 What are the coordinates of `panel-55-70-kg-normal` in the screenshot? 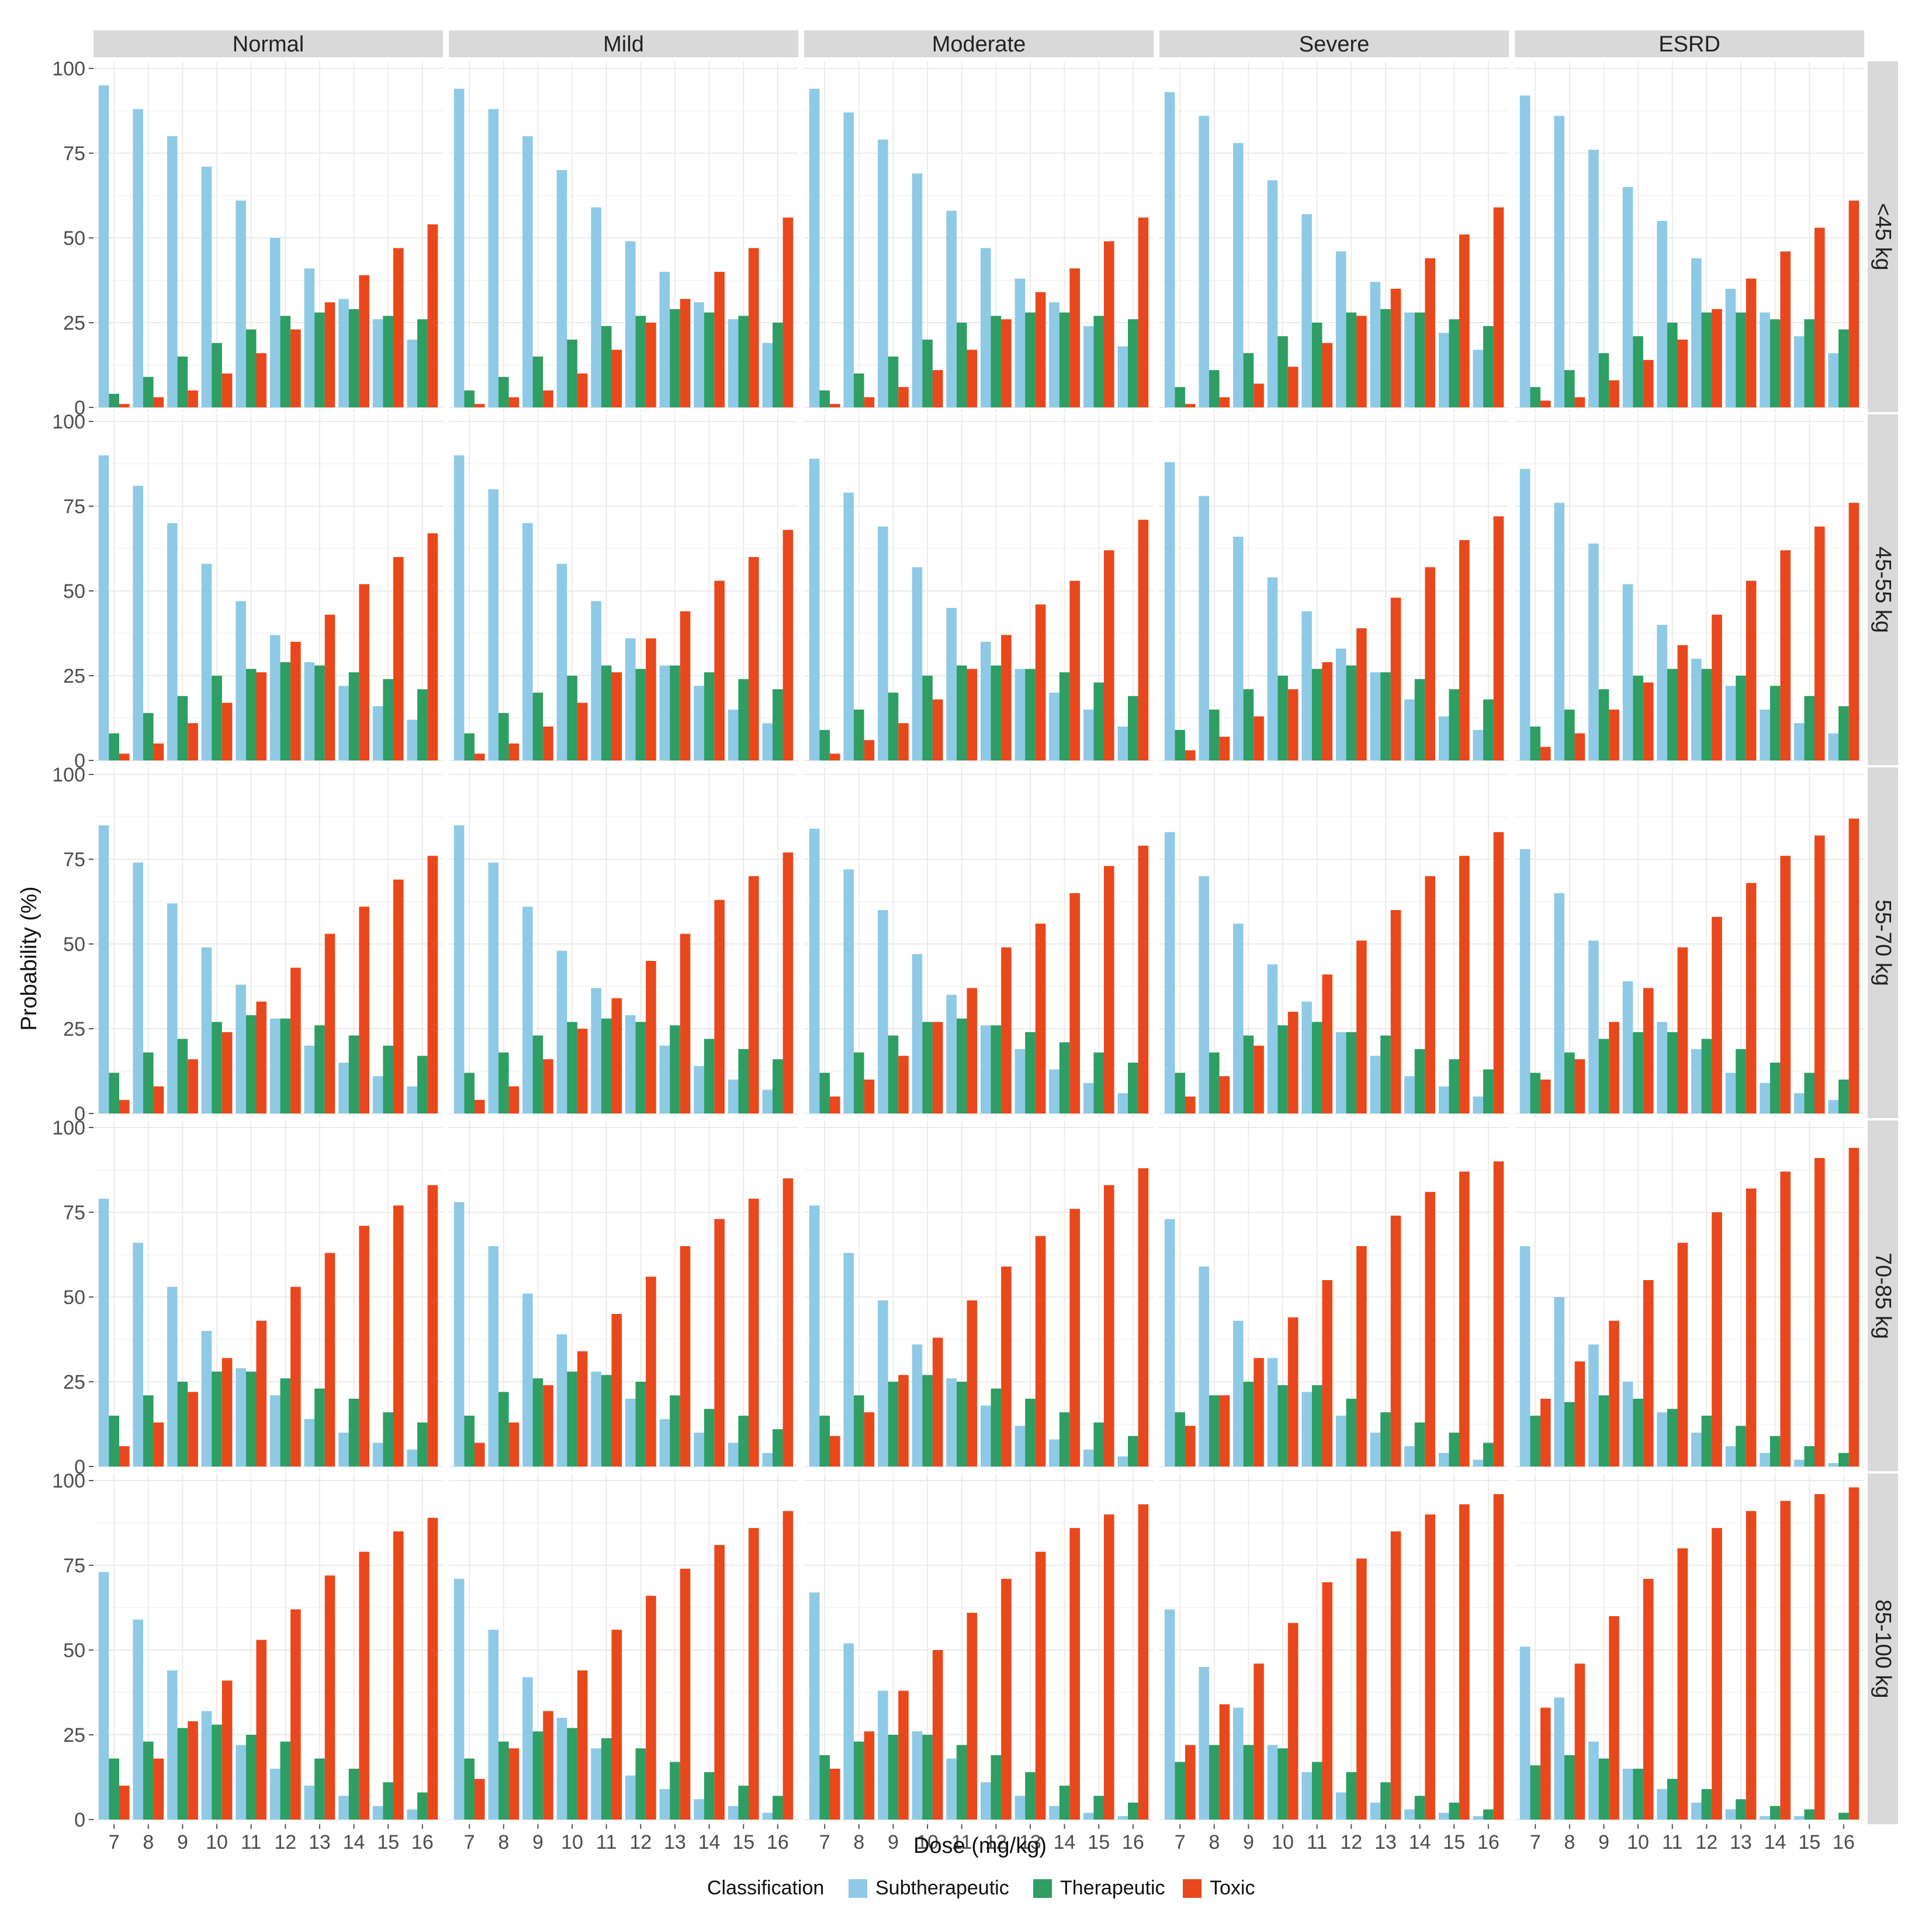 It's located at (268, 942).